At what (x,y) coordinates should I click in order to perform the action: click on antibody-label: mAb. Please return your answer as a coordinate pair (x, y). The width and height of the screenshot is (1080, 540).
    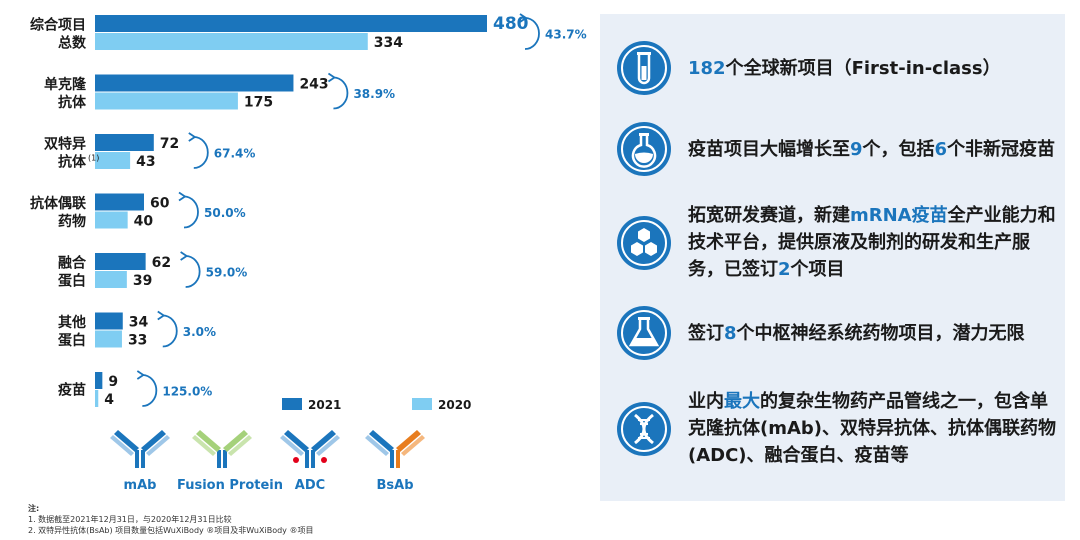
    Looking at the image, I should click on (140, 485).